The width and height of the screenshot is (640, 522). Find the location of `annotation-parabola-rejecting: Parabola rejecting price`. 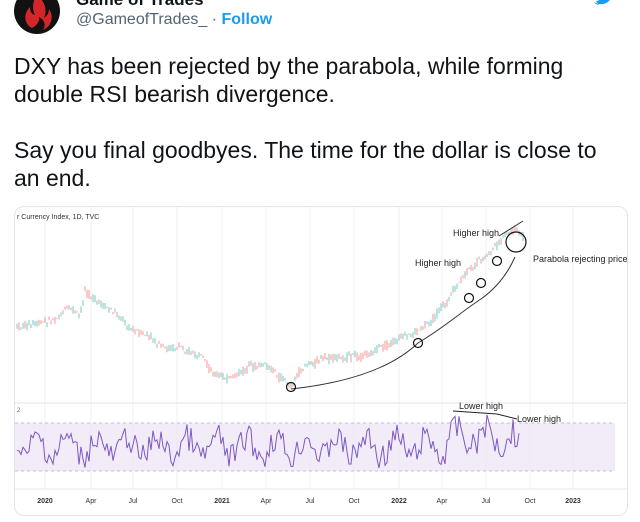

annotation-parabola-rejecting: Parabola rejecting price is located at coordinates (580, 259).